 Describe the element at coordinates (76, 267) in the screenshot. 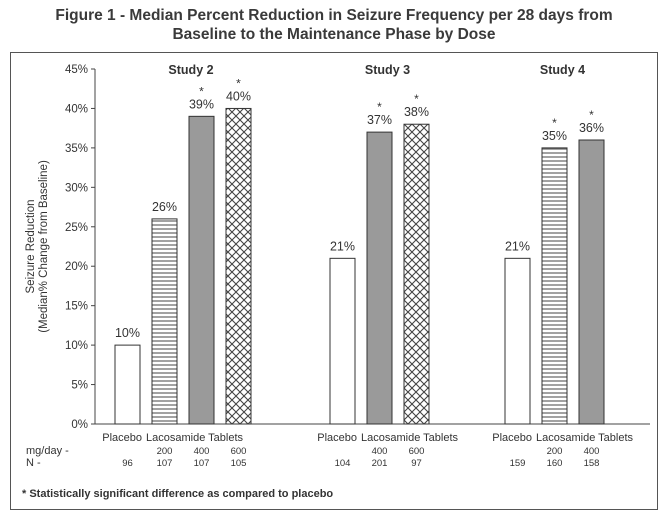

I see `y-tick-label: 20%` at that location.